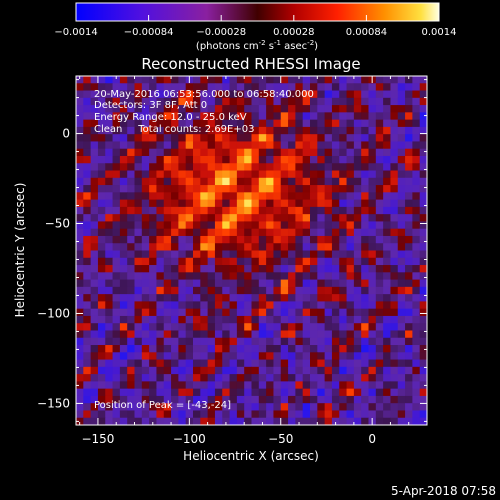 This screenshot has height=500, width=500. What do you see at coordinates (150, 105) in the screenshot?
I see `annotation-detectors: Detectors: 3F 8F, Att 0` at bounding box center [150, 105].